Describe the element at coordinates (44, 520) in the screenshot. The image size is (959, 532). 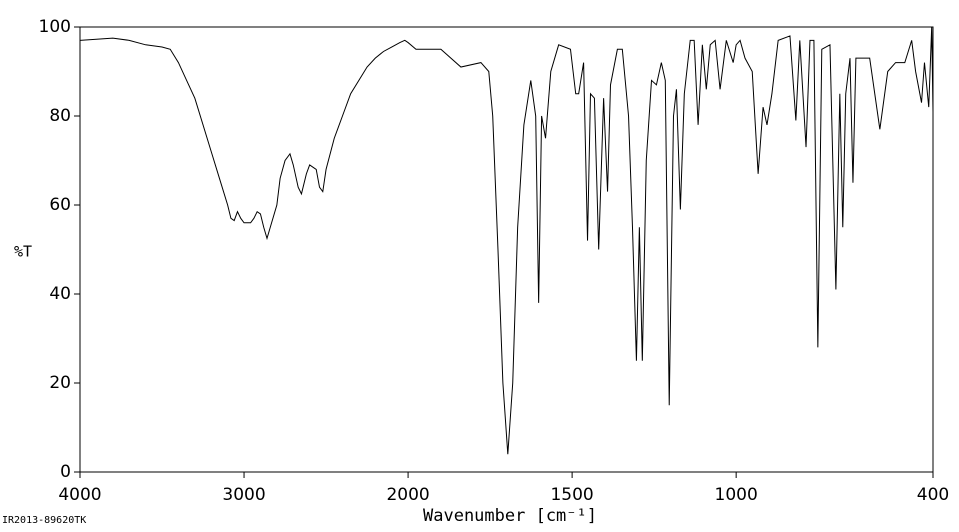
I see `footer: IR2013-89620TK` at that location.